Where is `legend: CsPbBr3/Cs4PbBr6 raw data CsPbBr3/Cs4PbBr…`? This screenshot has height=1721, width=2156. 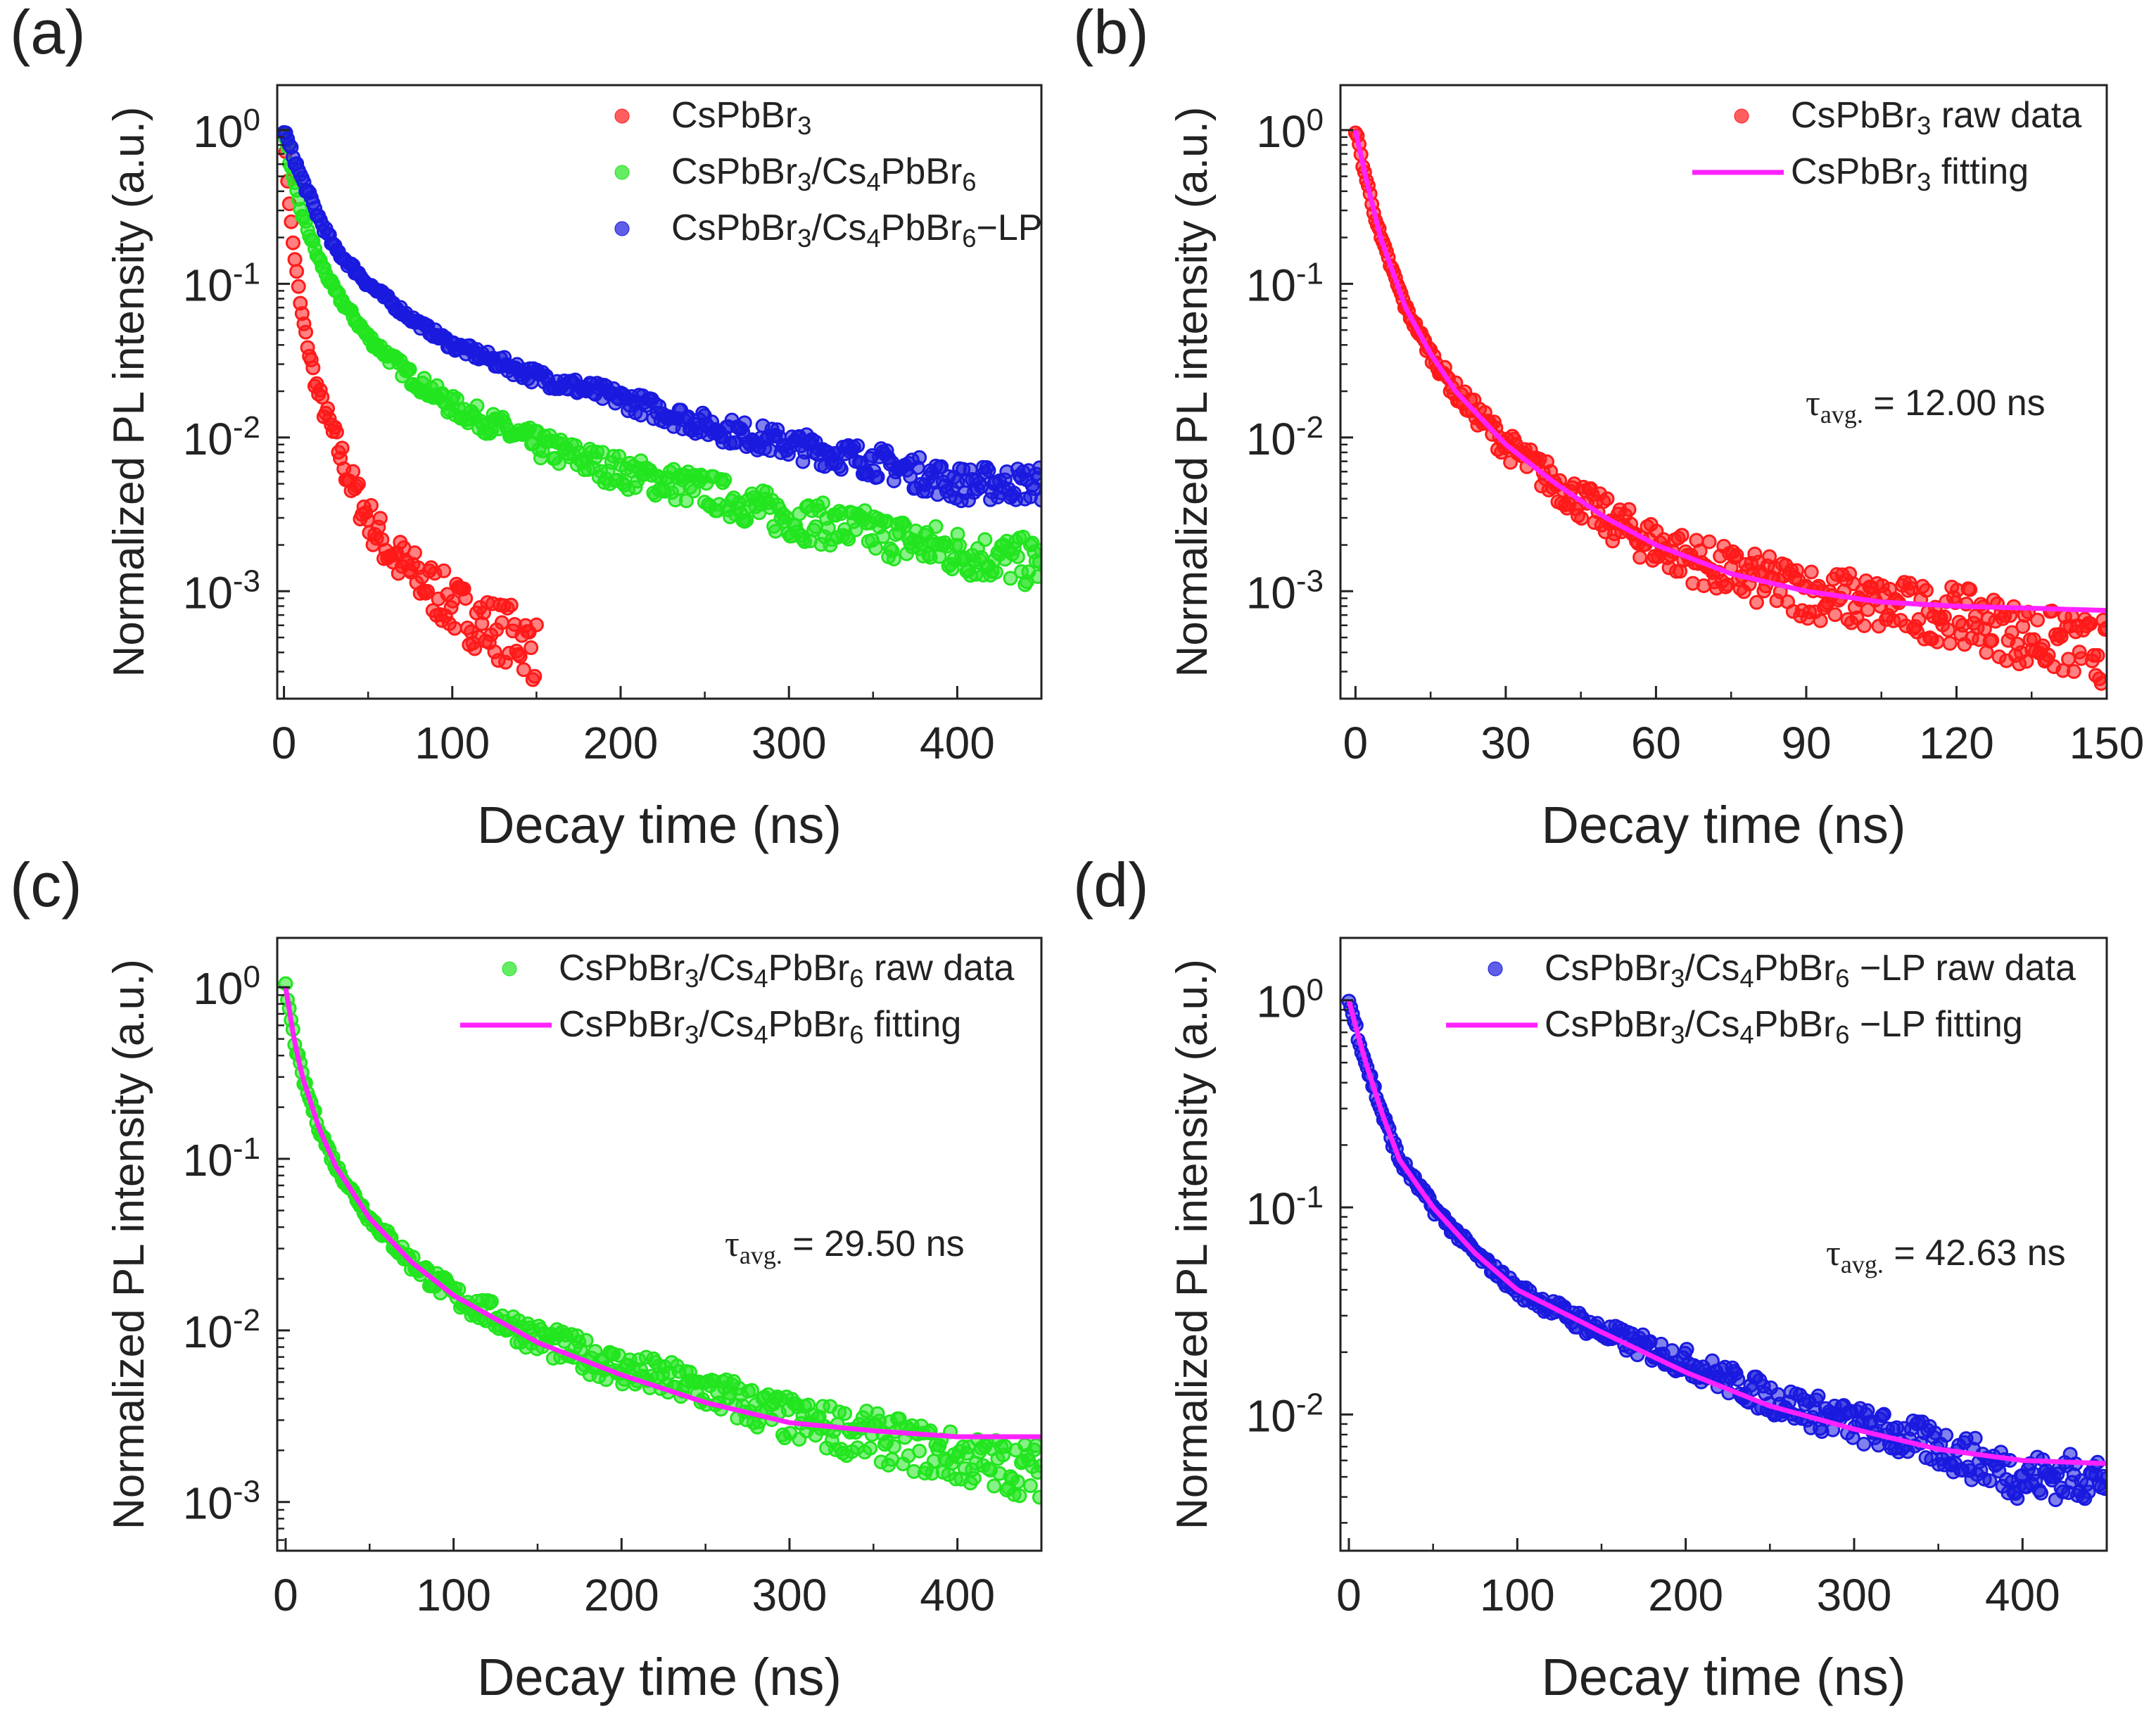
legend: CsPbBr3/Cs4PbBr6 raw data CsPbBr3/Cs4PbBr… is located at coordinates (737, 998).